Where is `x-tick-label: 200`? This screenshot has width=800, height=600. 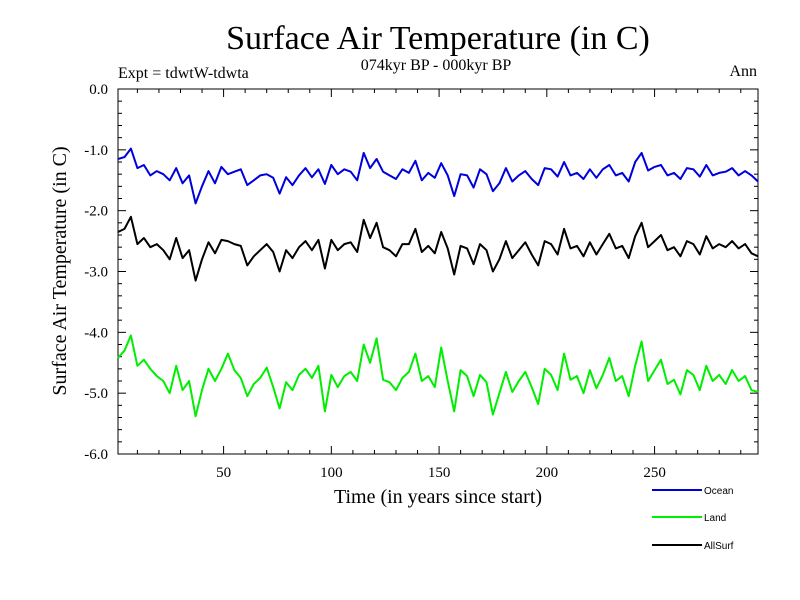 x-tick-label: 200 is located at coordinates (547, 473).